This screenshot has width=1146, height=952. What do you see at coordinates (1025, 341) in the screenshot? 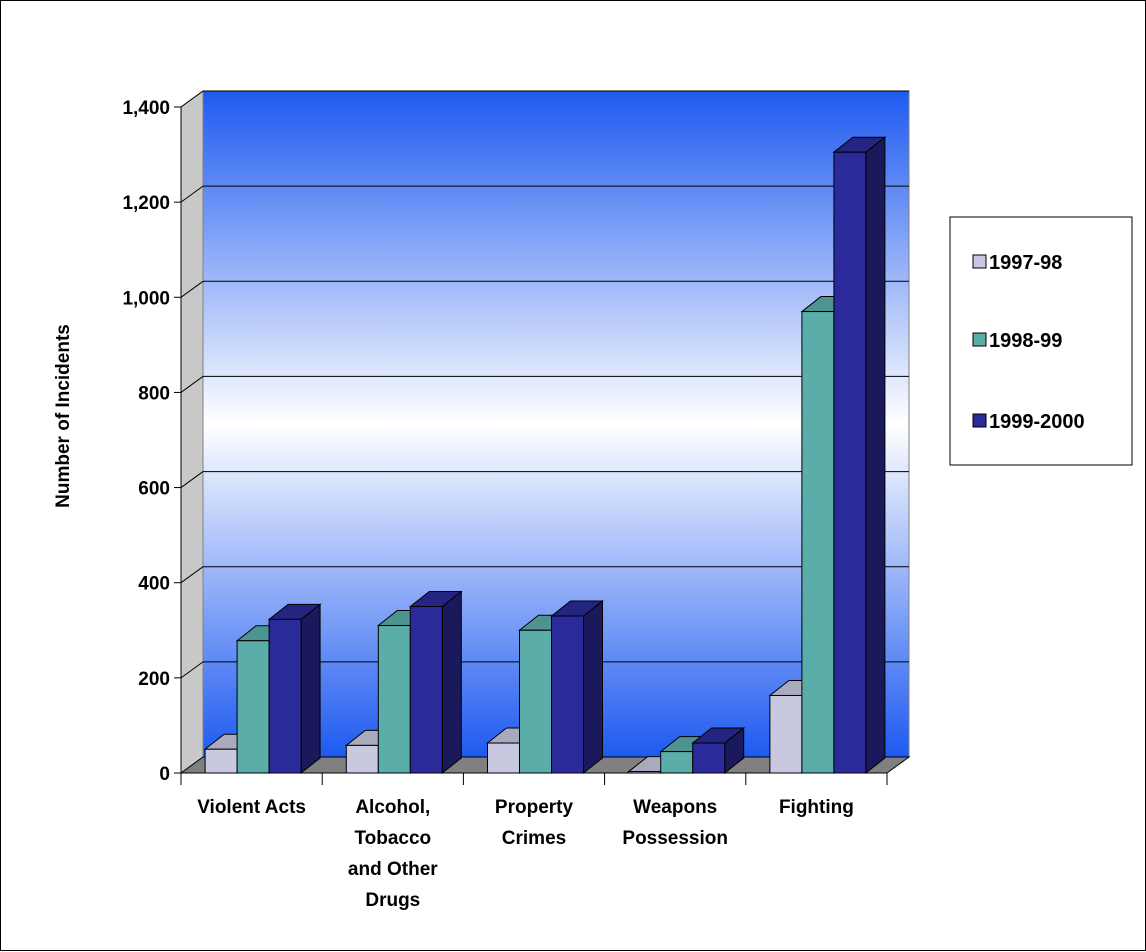
I see `legend-label: 1998-99` at bounding box center [1025, 341].